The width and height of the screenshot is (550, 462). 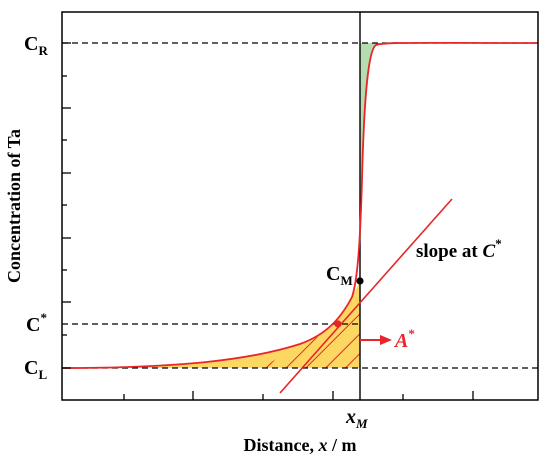 What do you see at coordinates (366, 296) in the screenshot?
I see `tangent-line` at bounding box center [366, 296].